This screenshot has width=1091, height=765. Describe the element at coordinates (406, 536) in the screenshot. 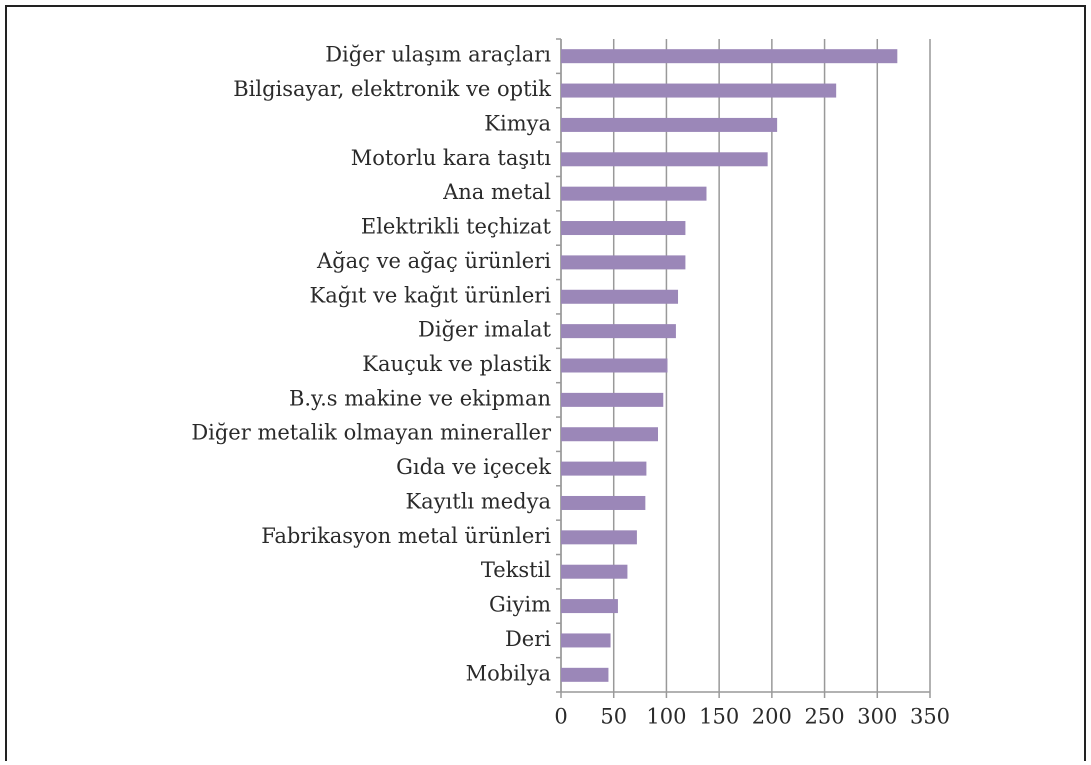

I see `y-tick-label: Fabrikasyon metal ürünleri` at that location.